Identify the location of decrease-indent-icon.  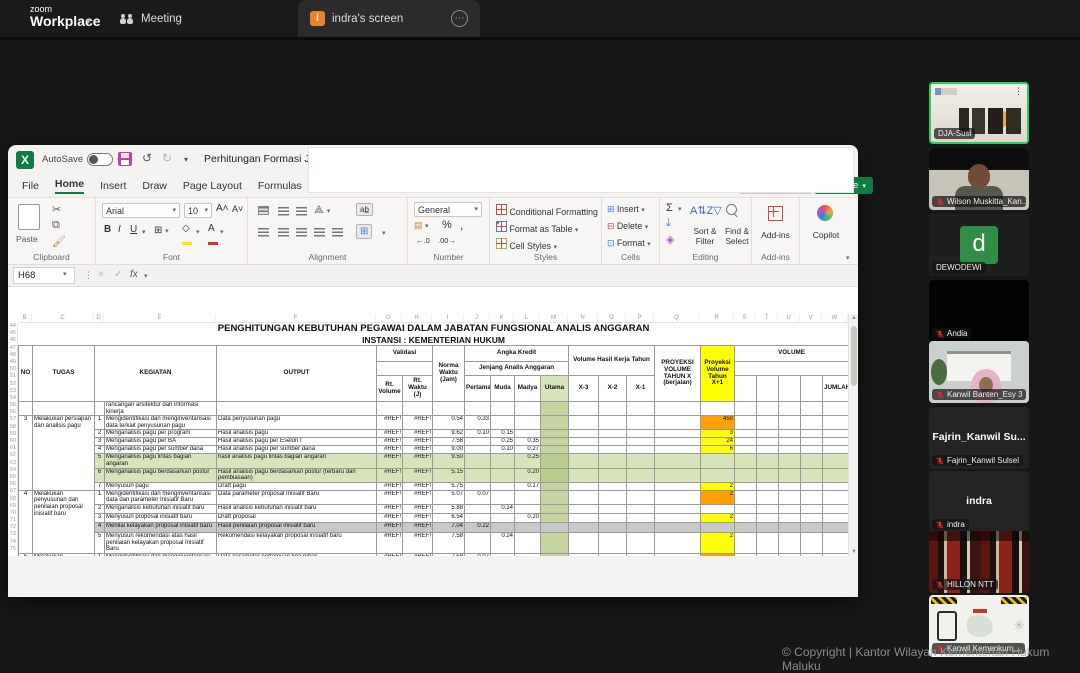
(319, 232).